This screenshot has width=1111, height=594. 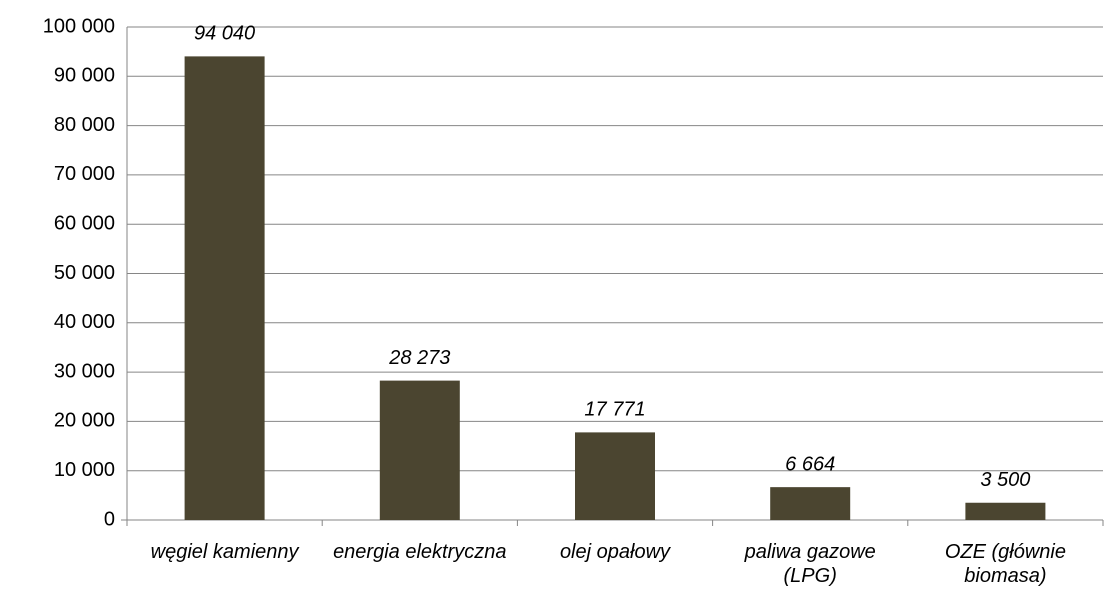 I want to click on y-tick-label: 50 000, so click(x=84, y=273).